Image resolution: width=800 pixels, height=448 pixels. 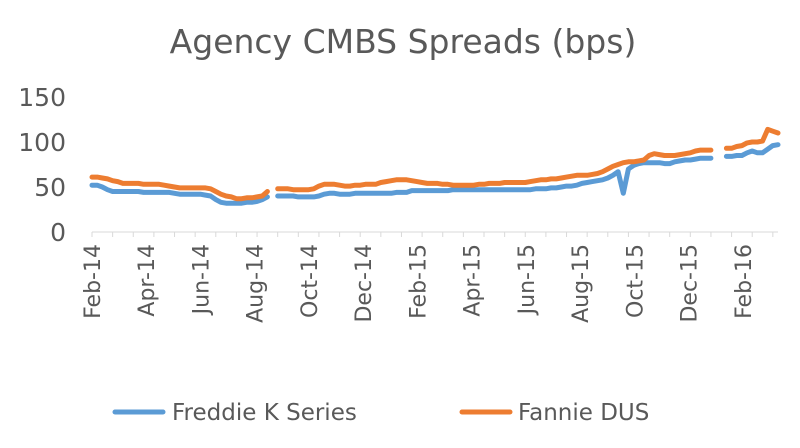 I want to click on legend-item: Fannie DUS, so click(x=554, y=413).